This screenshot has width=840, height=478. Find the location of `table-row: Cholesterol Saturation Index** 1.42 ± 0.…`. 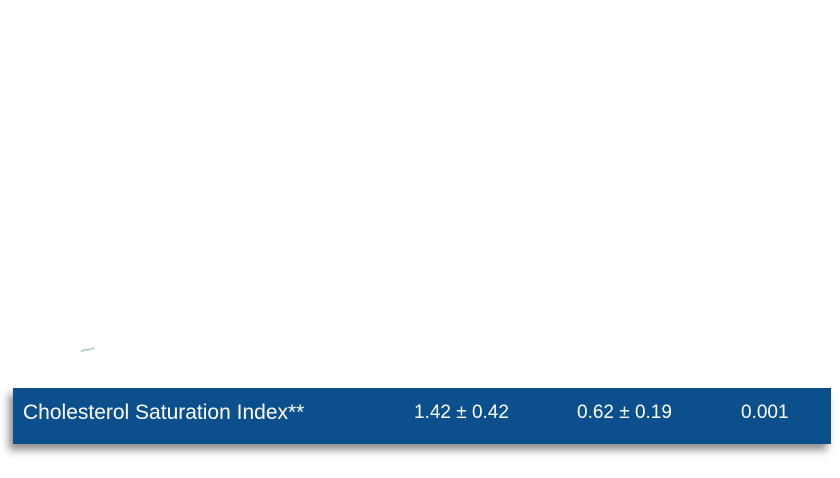

table-row: Cholesterol Saturation Index** 1.42 ± 0.… is located at coordinates (422, 416).